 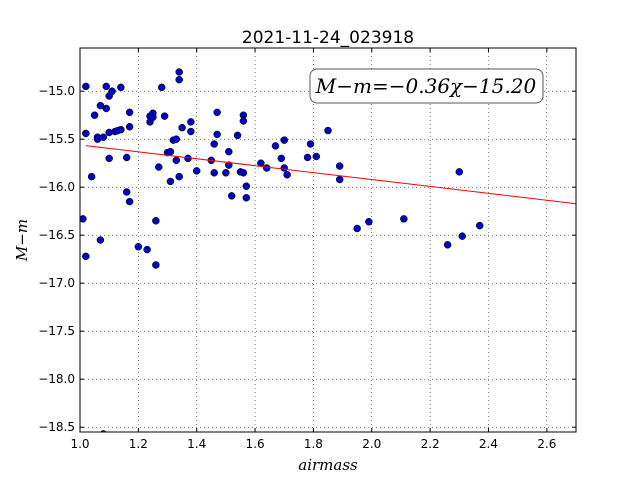 What do you see at coordinates (56, 139) in the screenshot?
I see `y-tick-label: −15.5` at bounding box center [56, 139].